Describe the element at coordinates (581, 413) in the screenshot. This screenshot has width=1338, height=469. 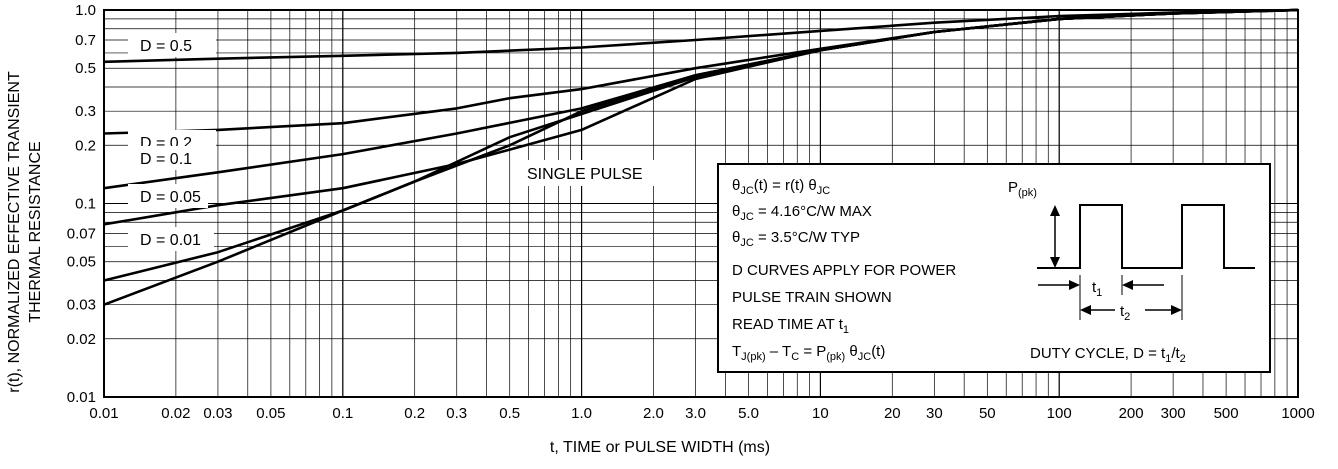
I see `x-tick-label: 1.0` at that location.